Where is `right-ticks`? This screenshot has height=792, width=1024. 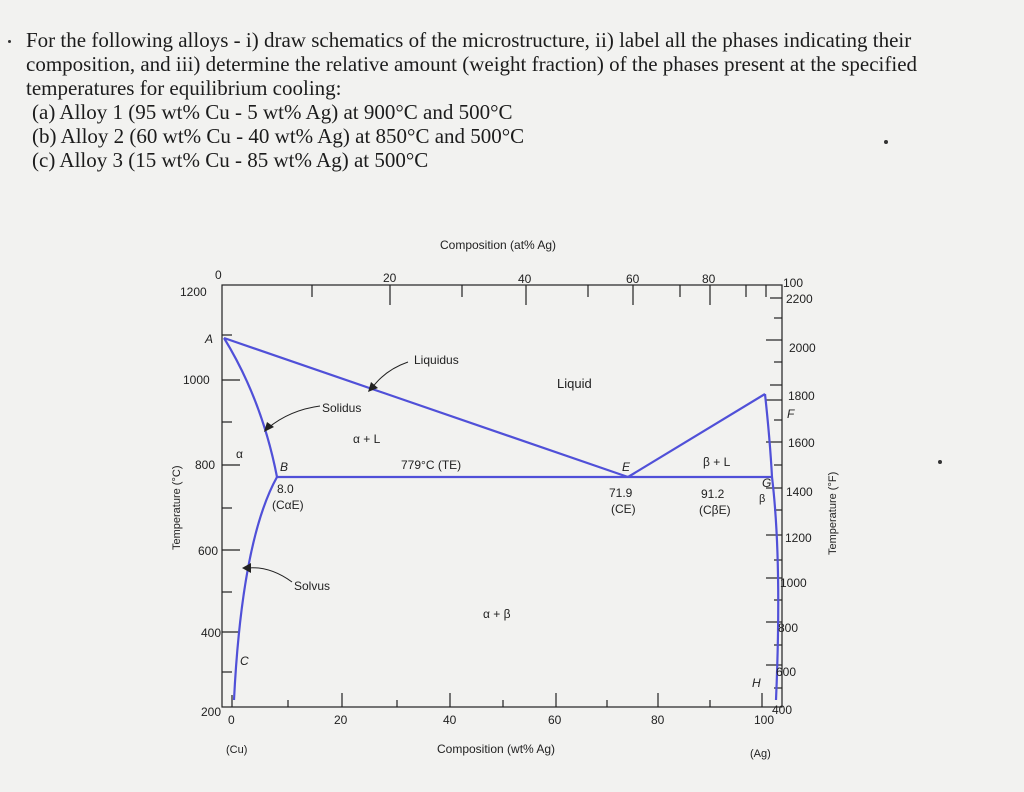 right-ticks is located at coordinates (774, 493).